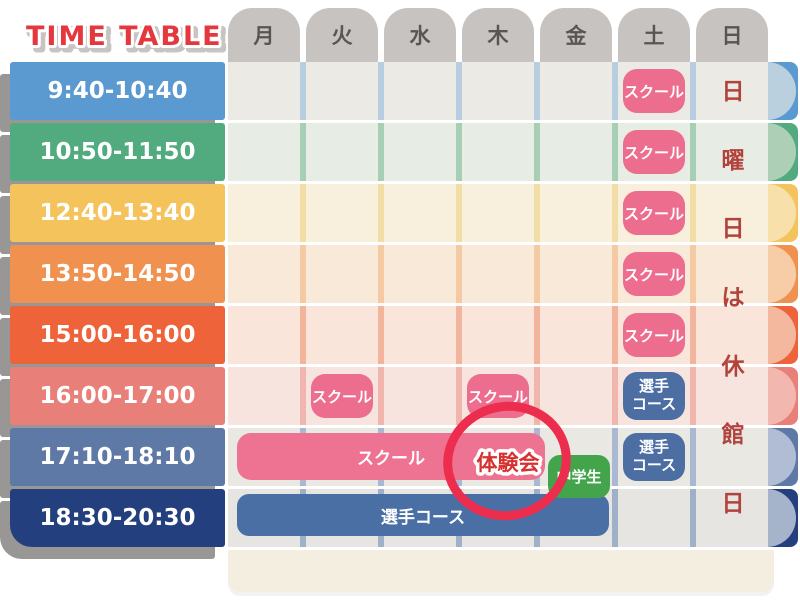  Describe the element at coordinates (124, 36) in the screenshot. I see `title-text: TIME TABLE` at that location.